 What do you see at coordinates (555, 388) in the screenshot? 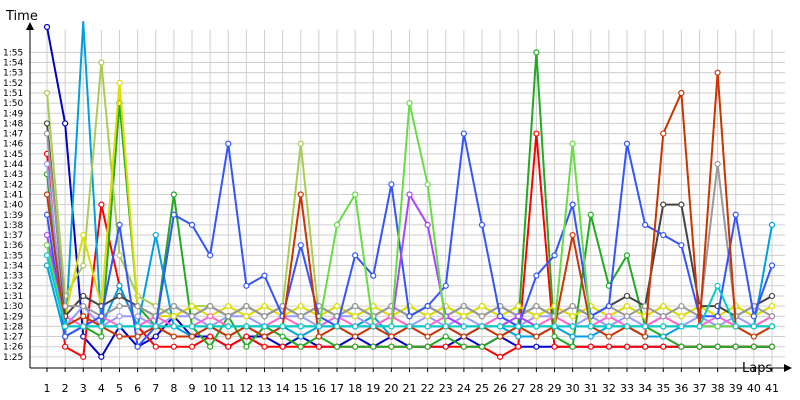
I see `x-tick-label: 29` at bounding box center [555, 388].